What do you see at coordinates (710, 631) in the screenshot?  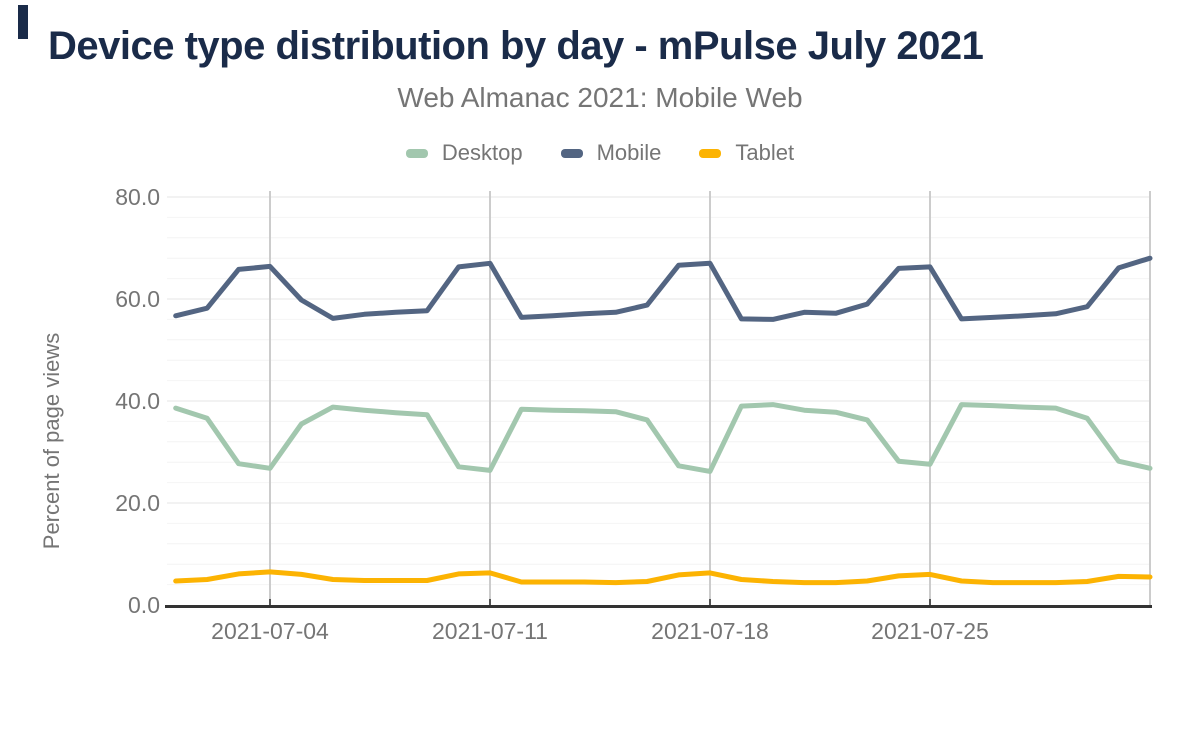 I see `x-tick-label: 2021-07-18` at bounding box center [710, 631].